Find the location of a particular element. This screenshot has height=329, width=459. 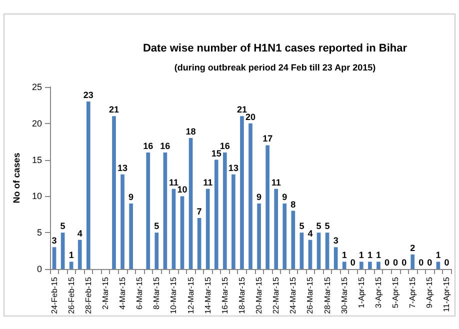

x-tick-label: 18-Mar-15 is located at coordinates (241, 295).